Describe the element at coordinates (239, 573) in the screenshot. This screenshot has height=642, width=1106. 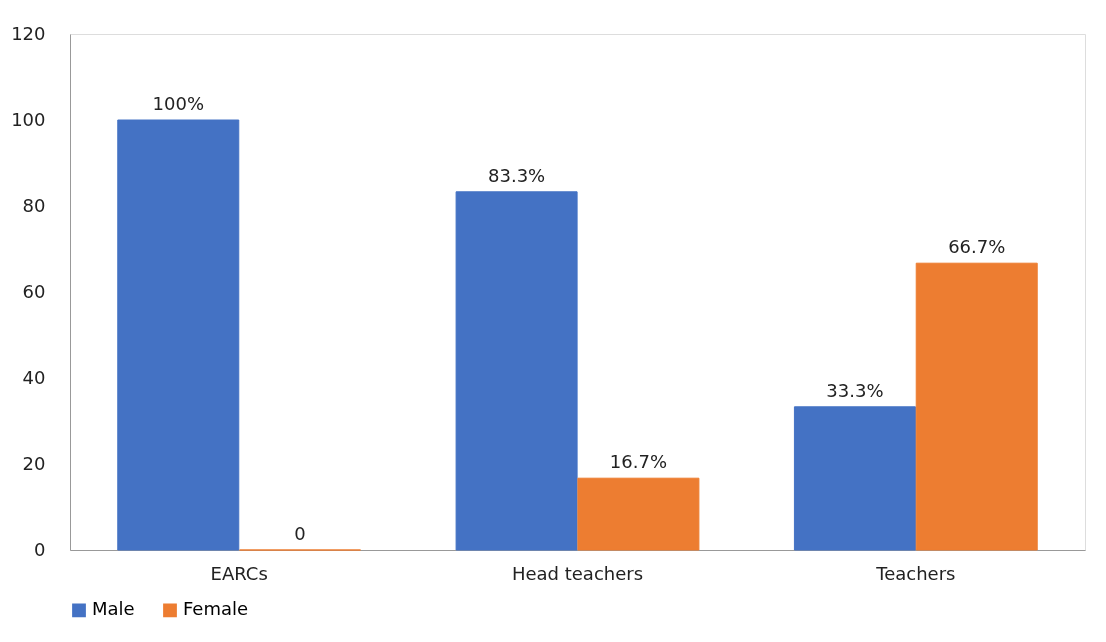
I see `x-tick-label: EARCs` at that location.